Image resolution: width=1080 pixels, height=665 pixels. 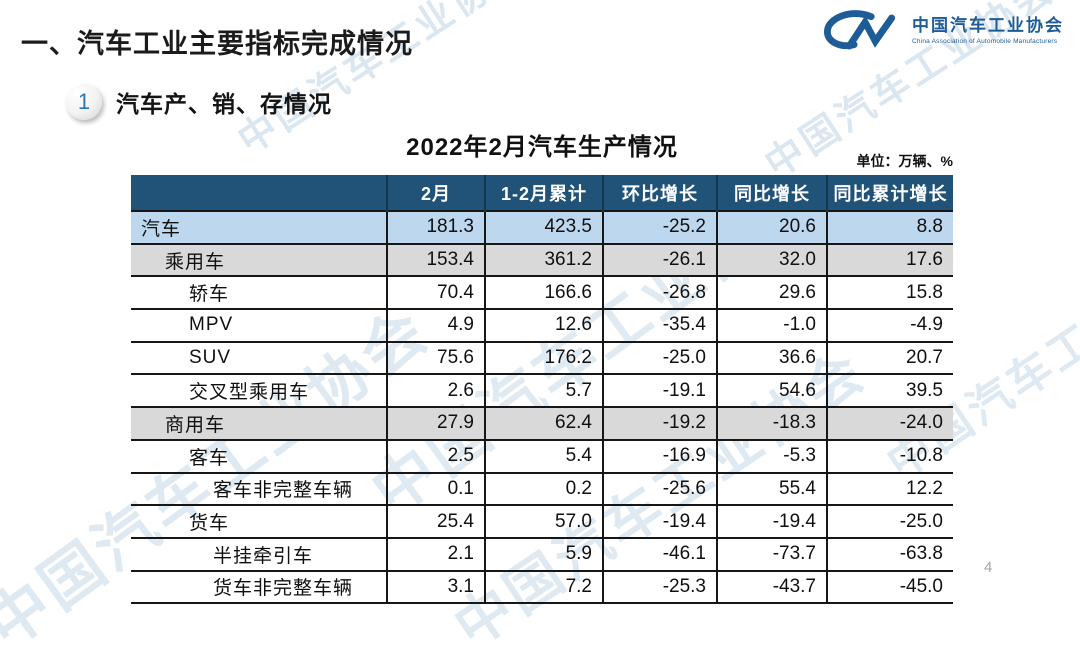 I want to click on cell-value: 17.6, so click(x=889, y=260).